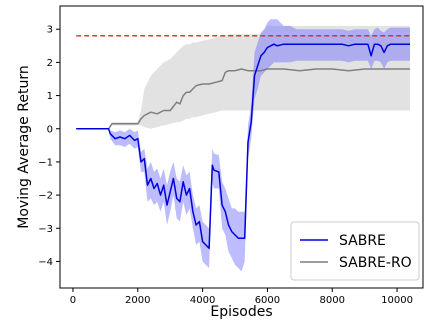 This screenshot has height=322, width=427. I want to click on y-axis-ticks: −4 −3 −2 −1 0 1 2 3, so click(49, 146).